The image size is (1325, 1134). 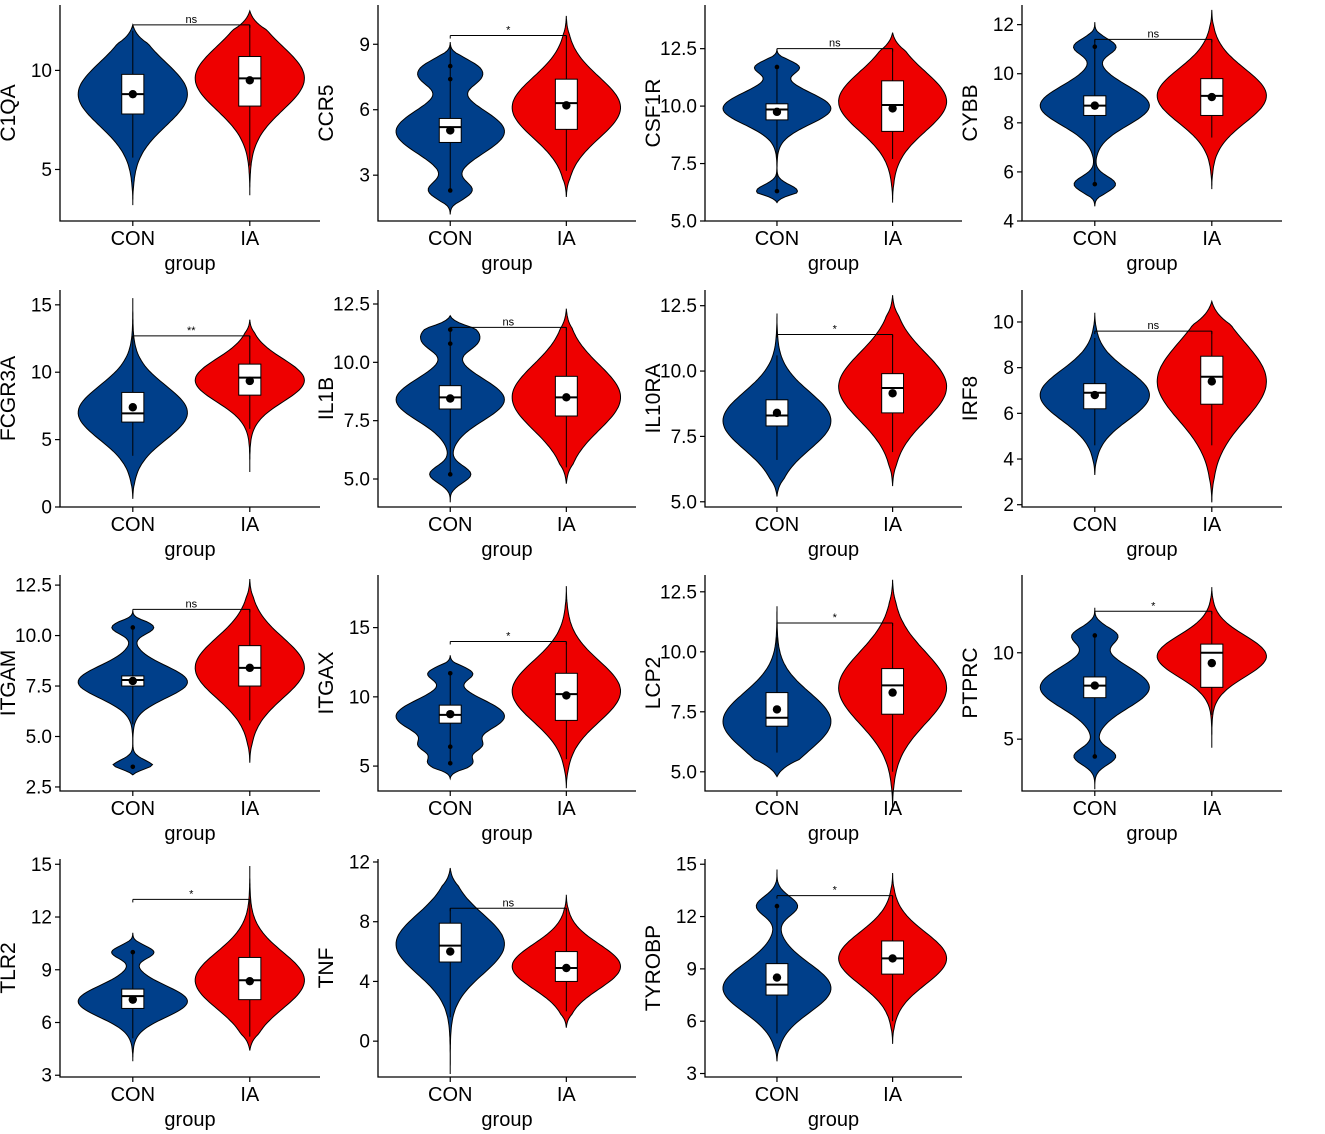 I want to click on panel-tyrobp: * 3 6 9 12 15 CON IA group TYROBP, so click(x=802, y=993).